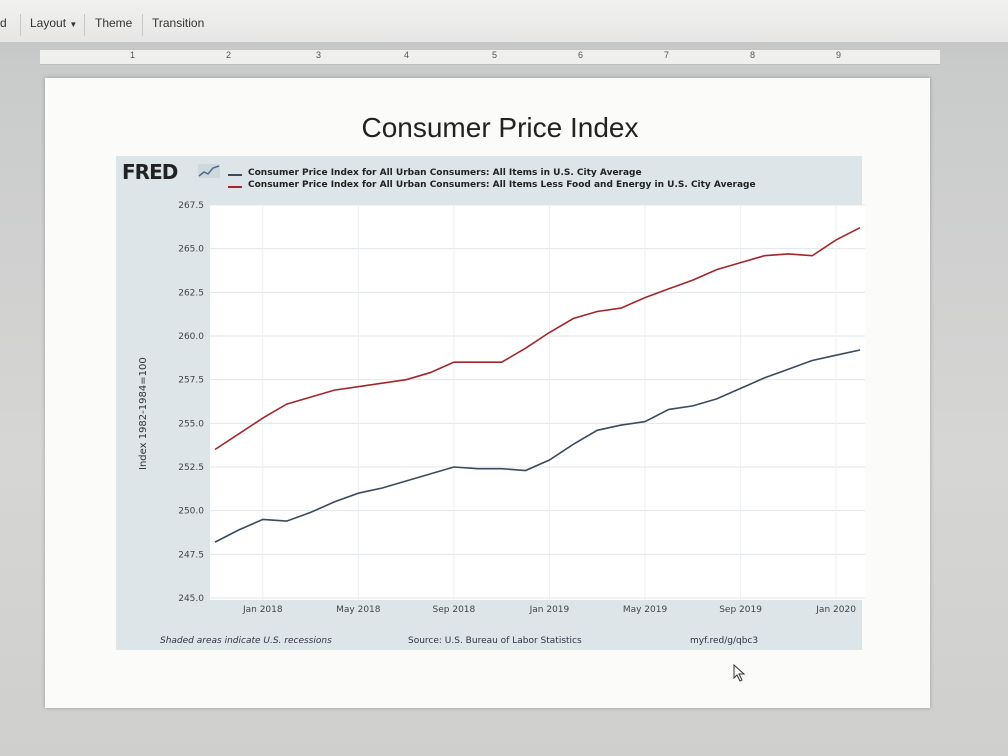 Image resolution: width=1008 pixels, height=756 pixels. Describe the element at coordinates (229, 55) in the screenshot. I see `ruler-mark: 2` at that location.